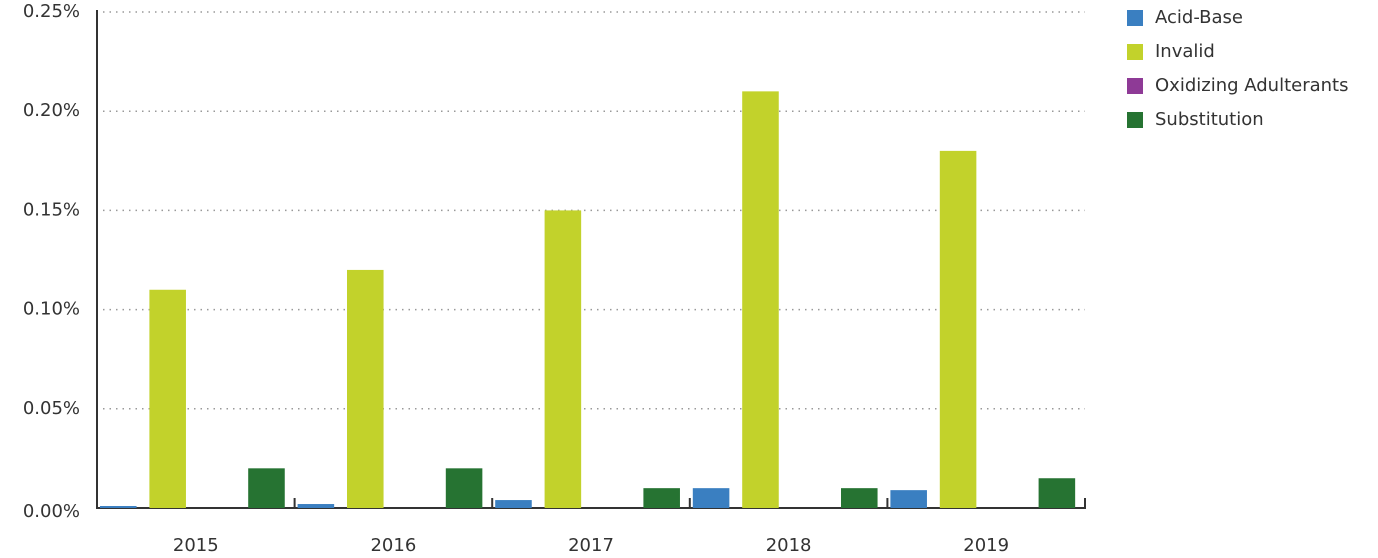  Describe the element at coordinates (51, 309) in the screenshot. I see `y-tick-label: 0.10%` at that location.